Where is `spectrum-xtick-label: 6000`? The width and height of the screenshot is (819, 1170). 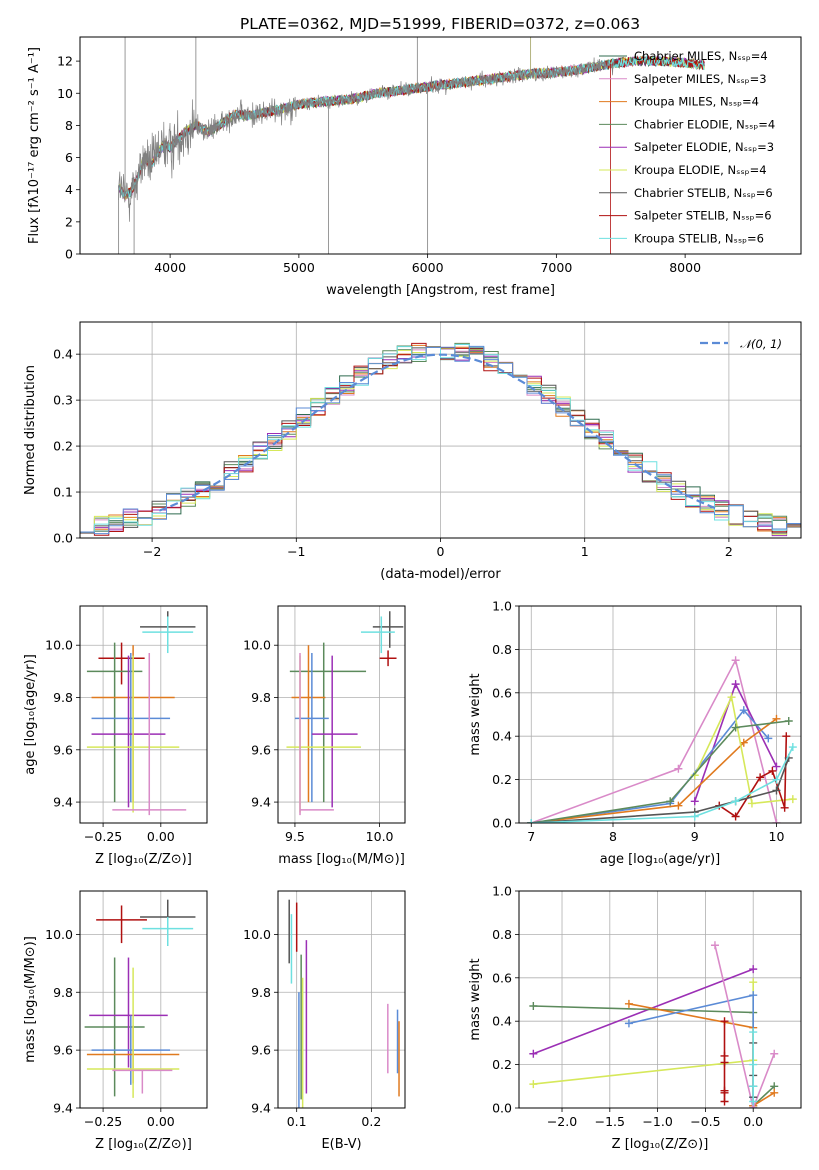 spectrum-xtick-label: 6000 is located at coordinates (428, 267).